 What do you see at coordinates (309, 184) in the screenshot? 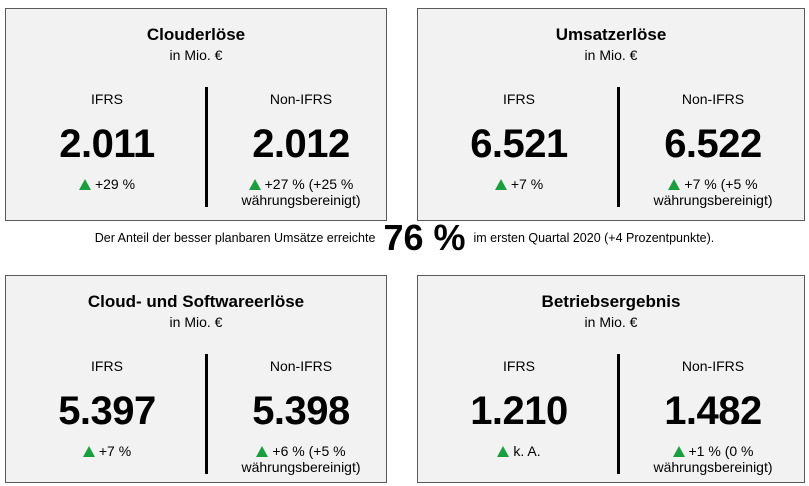
I see `change-text: +27 % (+25 %` at bounding box center [309, 184].